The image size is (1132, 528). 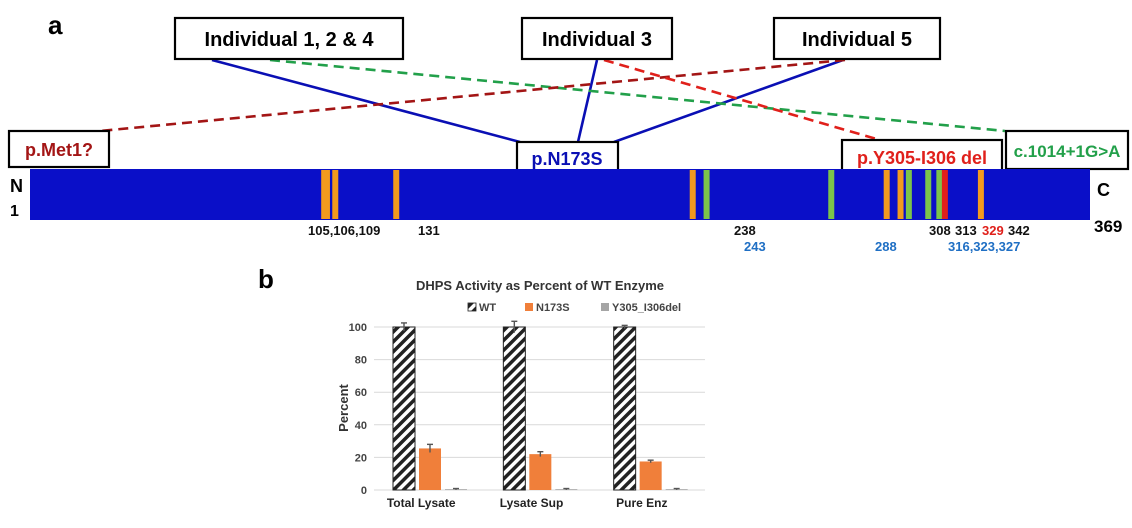 I want to click on line-ind124-n173s, so click(x=366, y=101).